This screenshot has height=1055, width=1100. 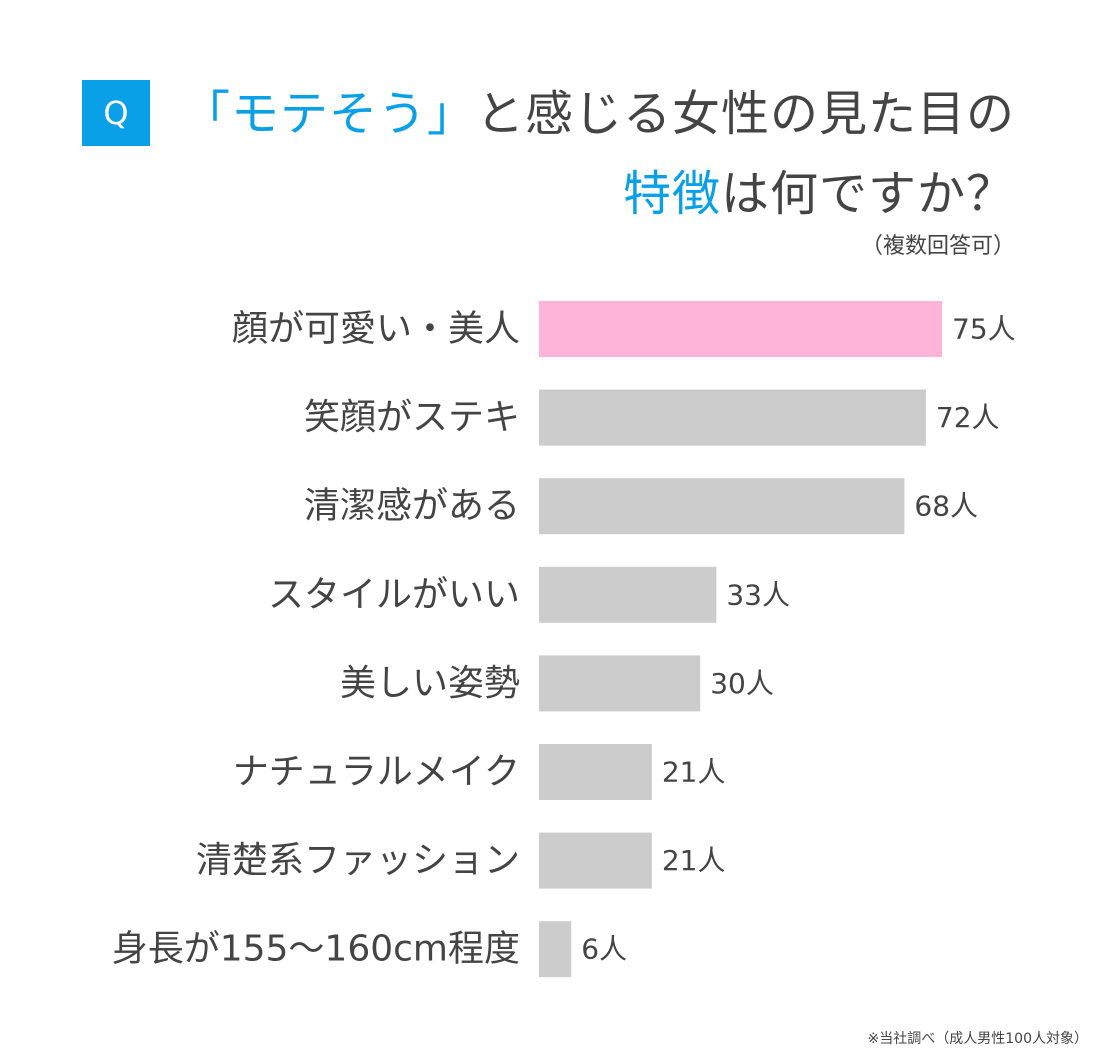 I want to click on category-label: 清楚系ファッション, so click(x=358, y=860).